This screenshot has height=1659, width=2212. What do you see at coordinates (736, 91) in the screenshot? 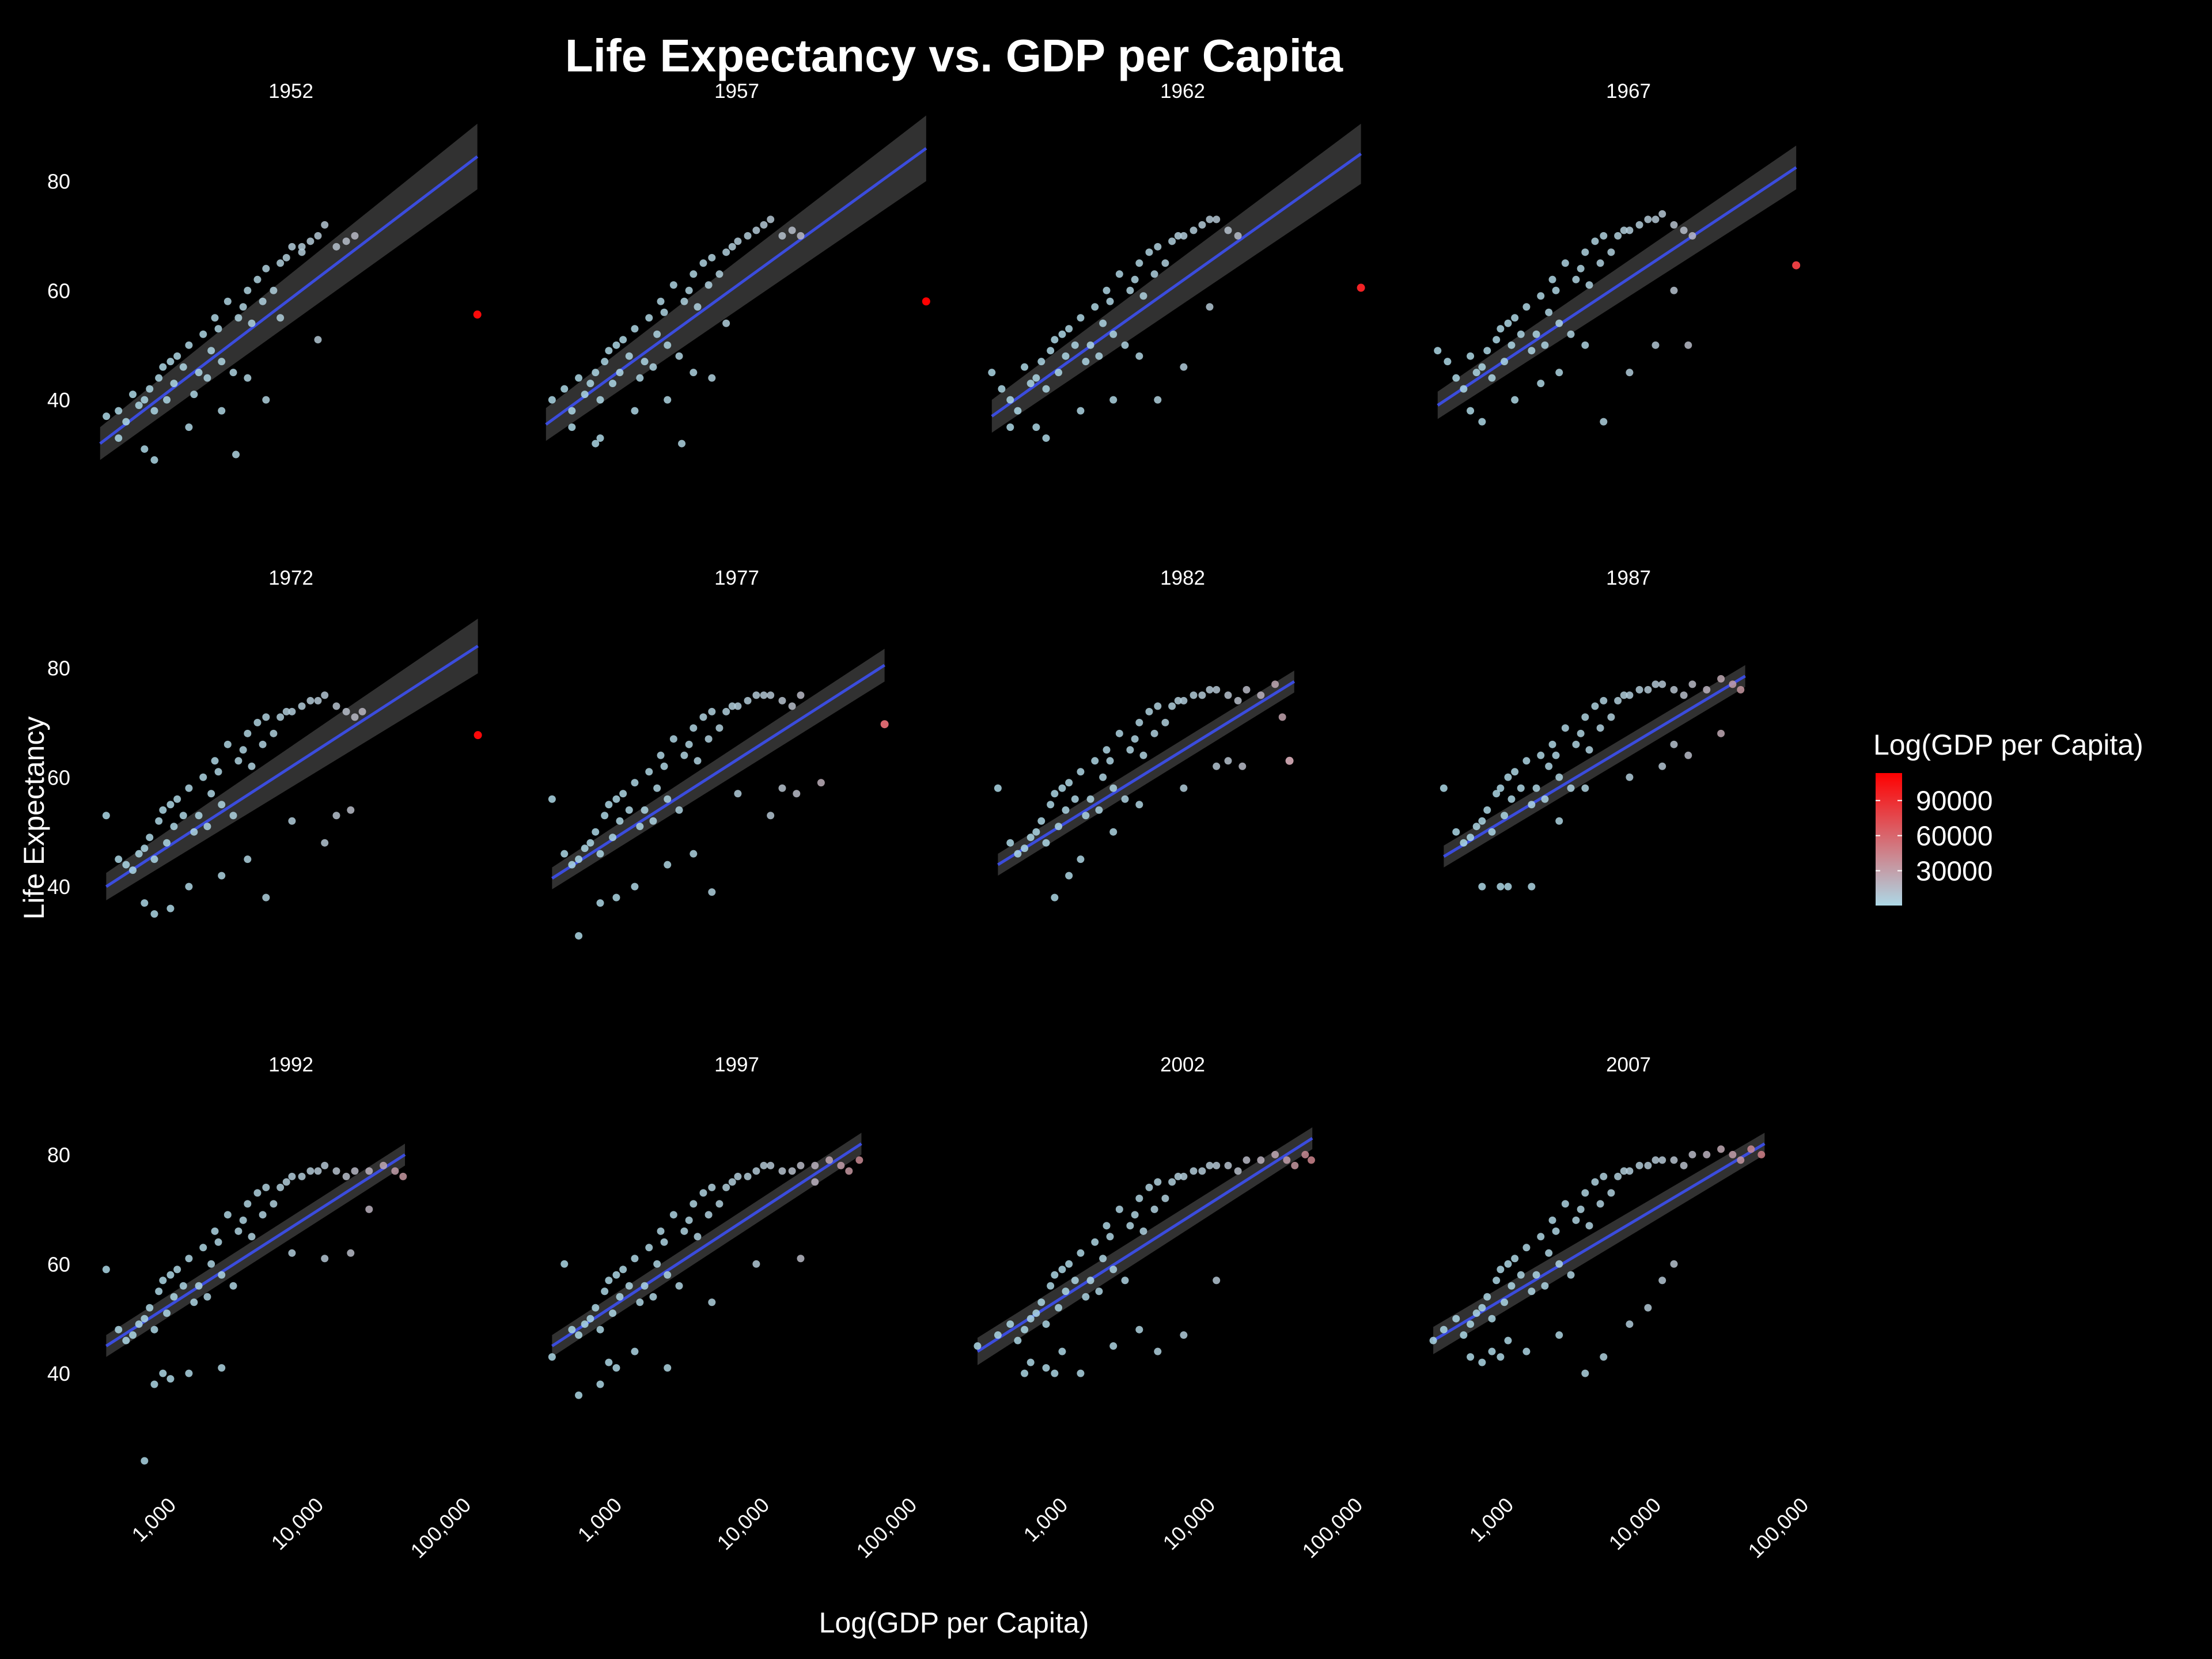
I see `facet-strip-label: 1957` at bounding box center [736, 91].